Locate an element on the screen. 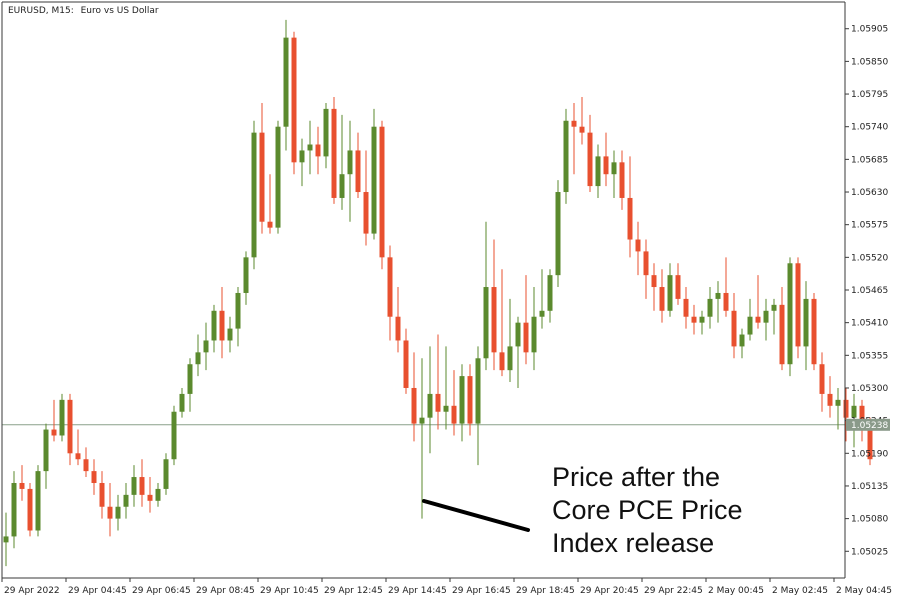  x-tick-label: 29 Apr 16:45 is located at coordinates (481, 591).